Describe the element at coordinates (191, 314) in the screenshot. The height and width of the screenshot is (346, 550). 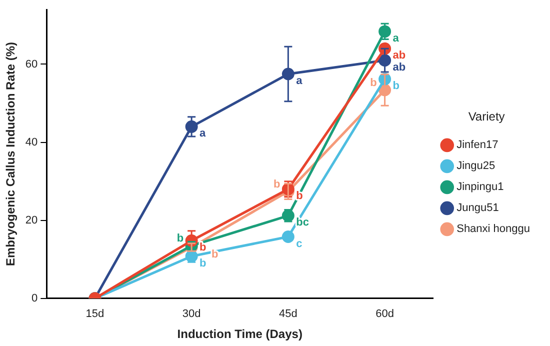
I see `x-tick-label: 30d` at that location.